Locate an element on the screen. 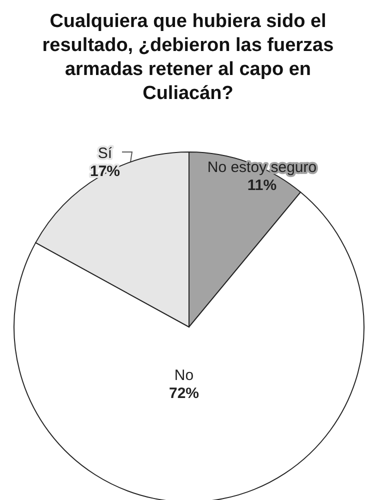 The height and width of the screenshot is (500, 376). slice-label: Sí is located at coordinates (105, 153).